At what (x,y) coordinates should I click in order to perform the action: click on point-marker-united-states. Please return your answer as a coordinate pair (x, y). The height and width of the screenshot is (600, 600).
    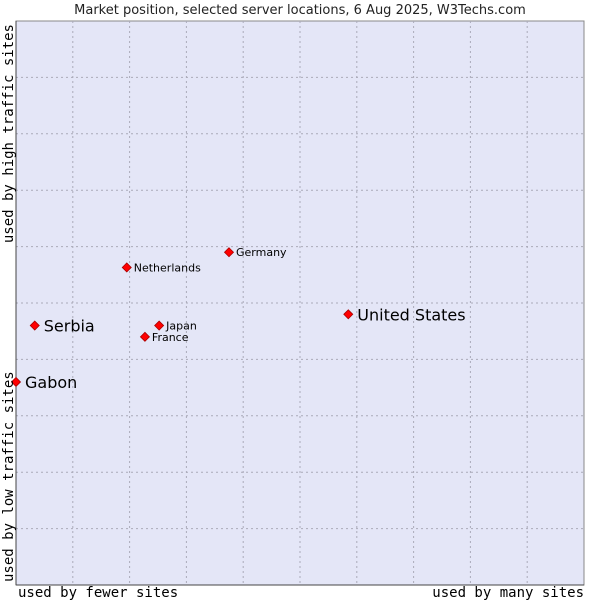
    Looking at the image, I should click on (348, 314).